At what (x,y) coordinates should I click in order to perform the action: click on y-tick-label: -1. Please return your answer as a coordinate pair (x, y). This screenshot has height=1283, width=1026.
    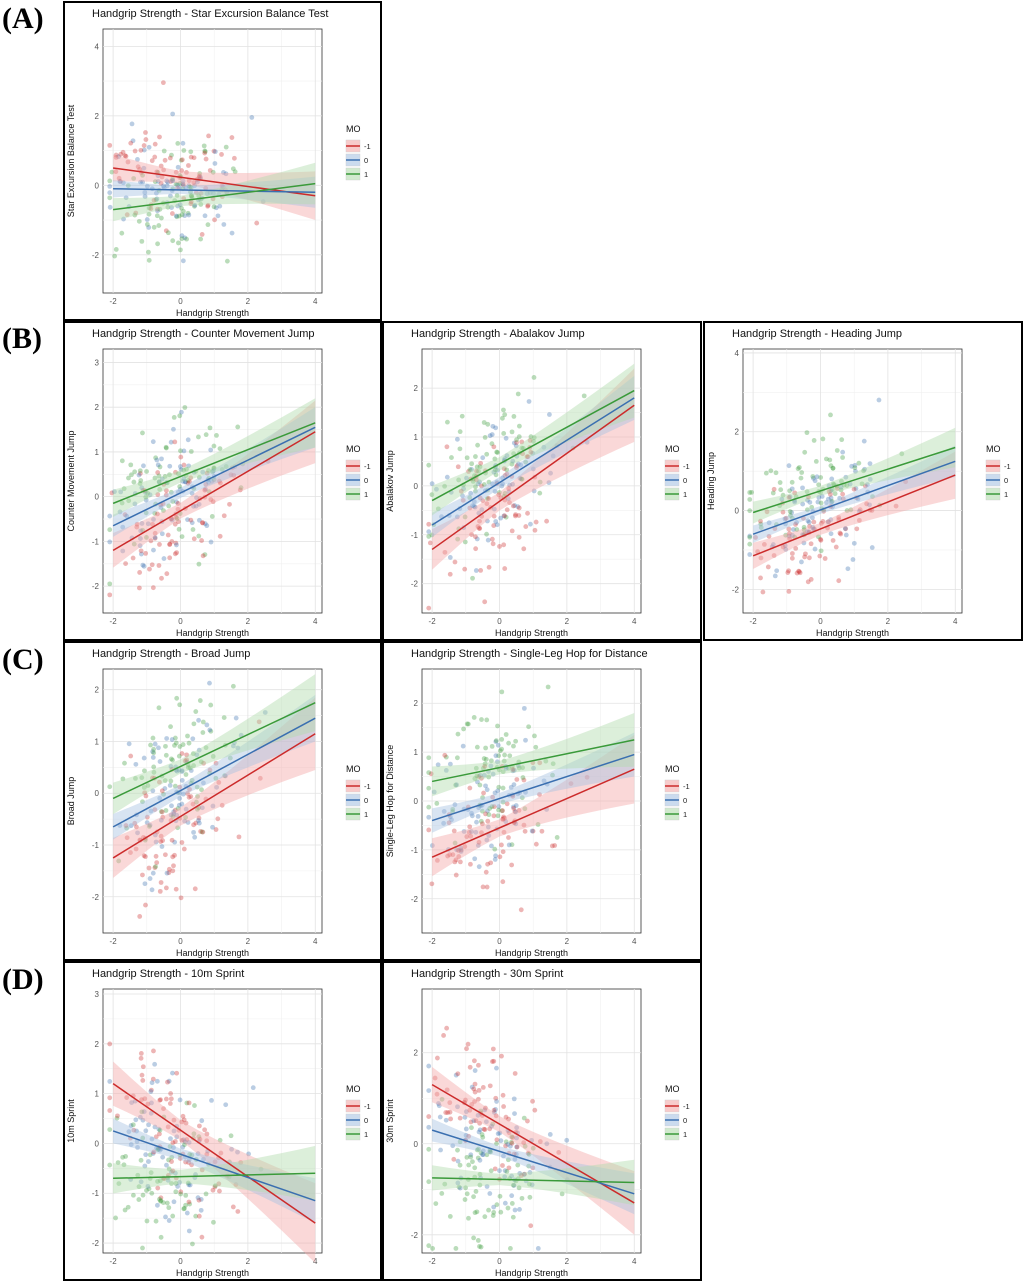
    Looking at the image, I should click on (96, 541).